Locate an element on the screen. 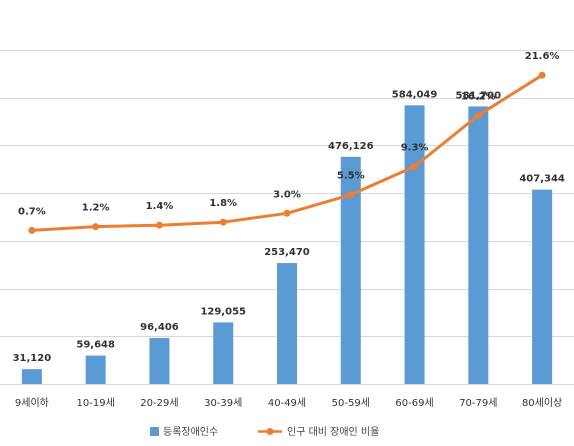 This screenshot has height=446, width=574. line-data-label: 1.8% is located at coordinates (223, 203).